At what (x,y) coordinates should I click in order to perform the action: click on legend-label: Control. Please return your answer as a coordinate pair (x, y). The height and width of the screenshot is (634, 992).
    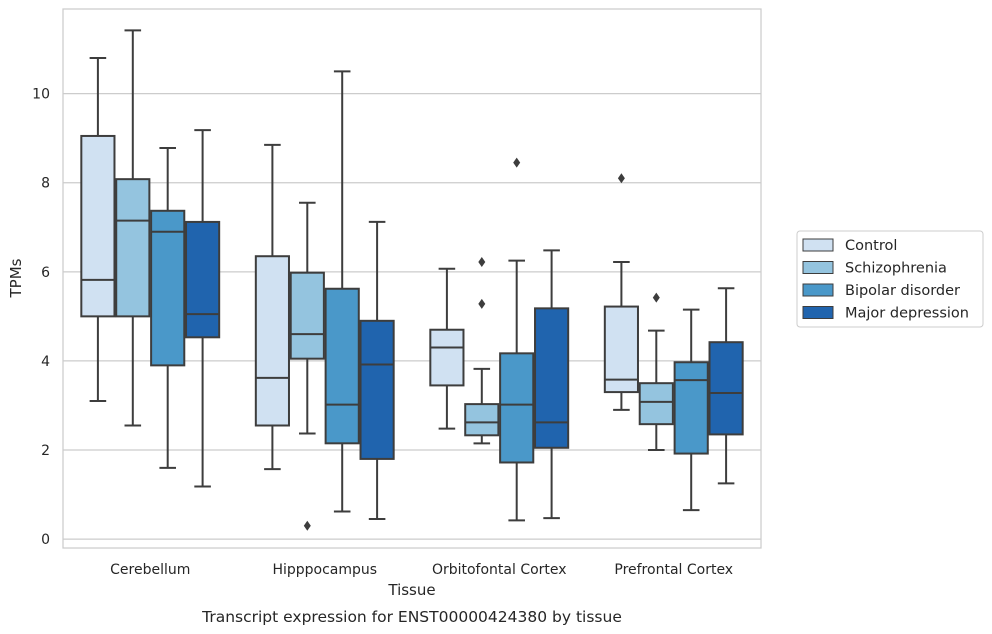
    Looking at the image, I should click on (871, 246).